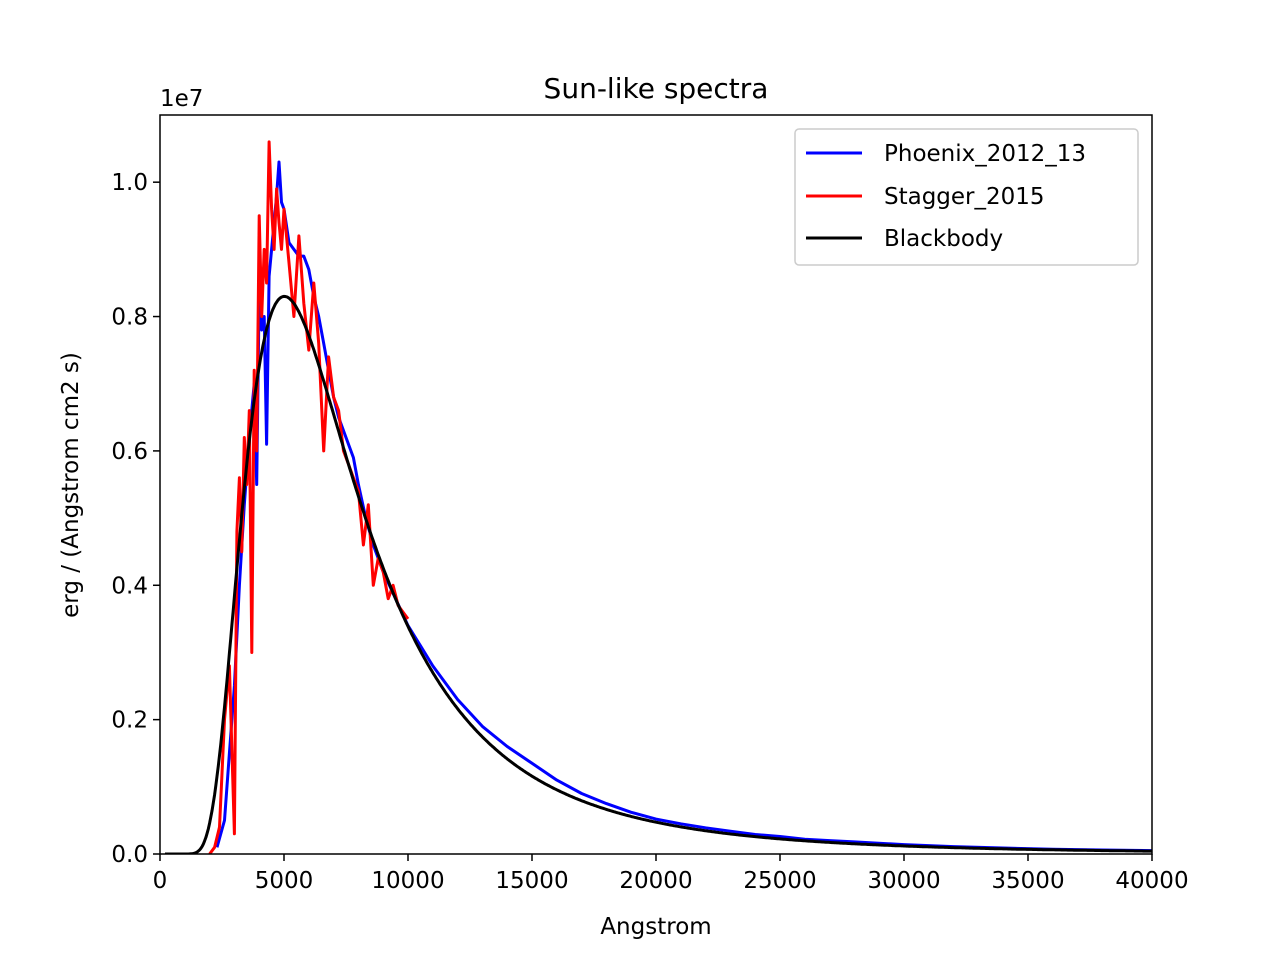 This screenshot has height=960, width=1280. Describe the element at coordinates (181, 99) in the screenshot. I see `y-offset-label: 1e7` at that location.